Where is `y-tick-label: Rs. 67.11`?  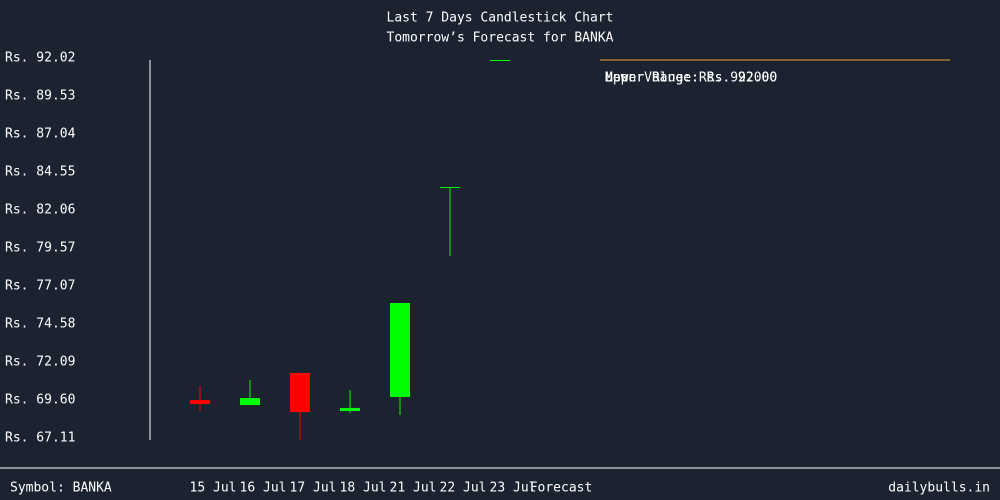
y-tick-label: Rs. 67.11 is located at coordinates (40, 438).